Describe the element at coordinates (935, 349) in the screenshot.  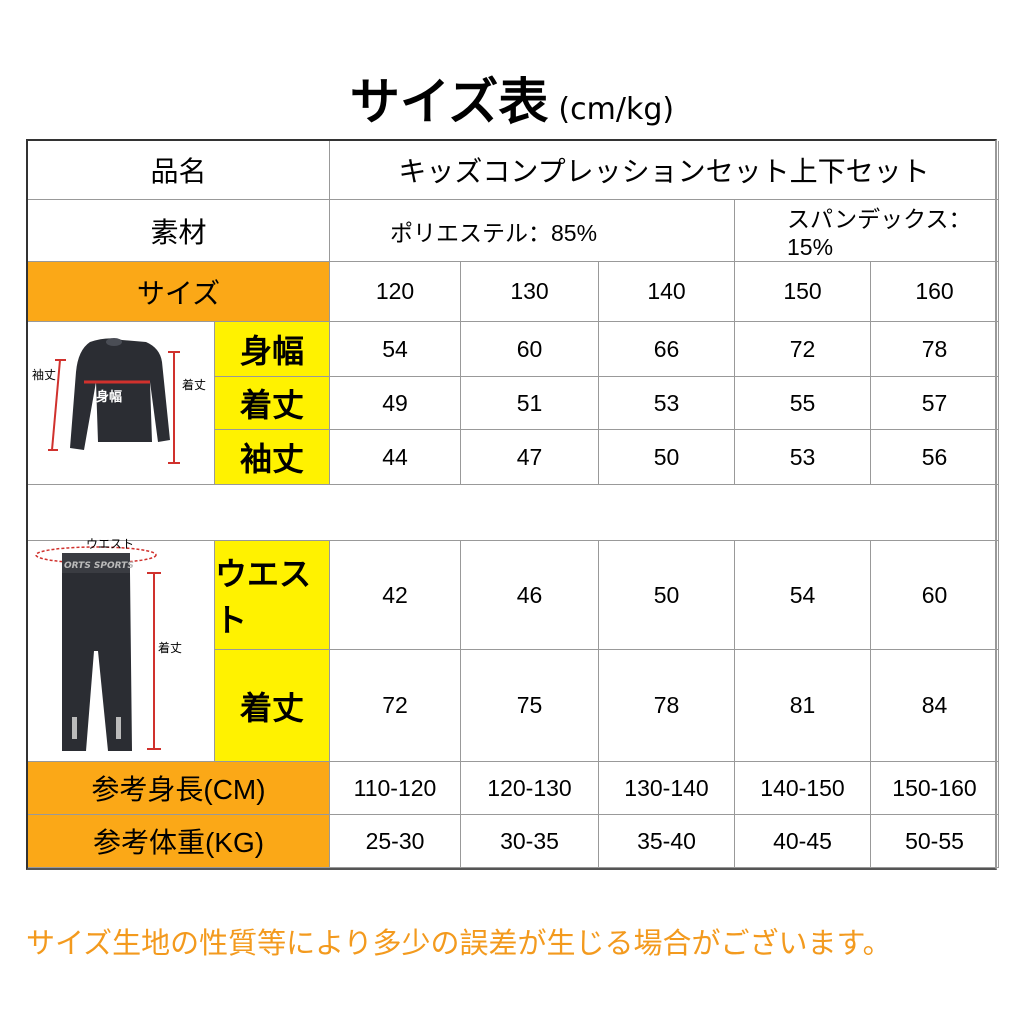
I see `top-value: 78` at that location.